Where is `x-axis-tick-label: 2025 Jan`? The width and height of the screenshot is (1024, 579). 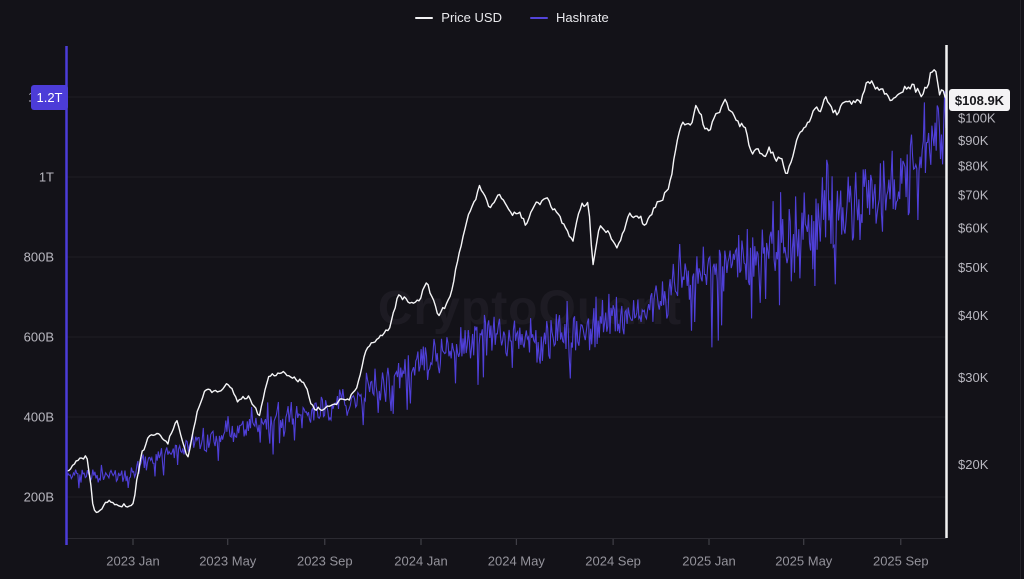 x-axis-tick-label: 2025 Jan is located at coordinates (709, 561).